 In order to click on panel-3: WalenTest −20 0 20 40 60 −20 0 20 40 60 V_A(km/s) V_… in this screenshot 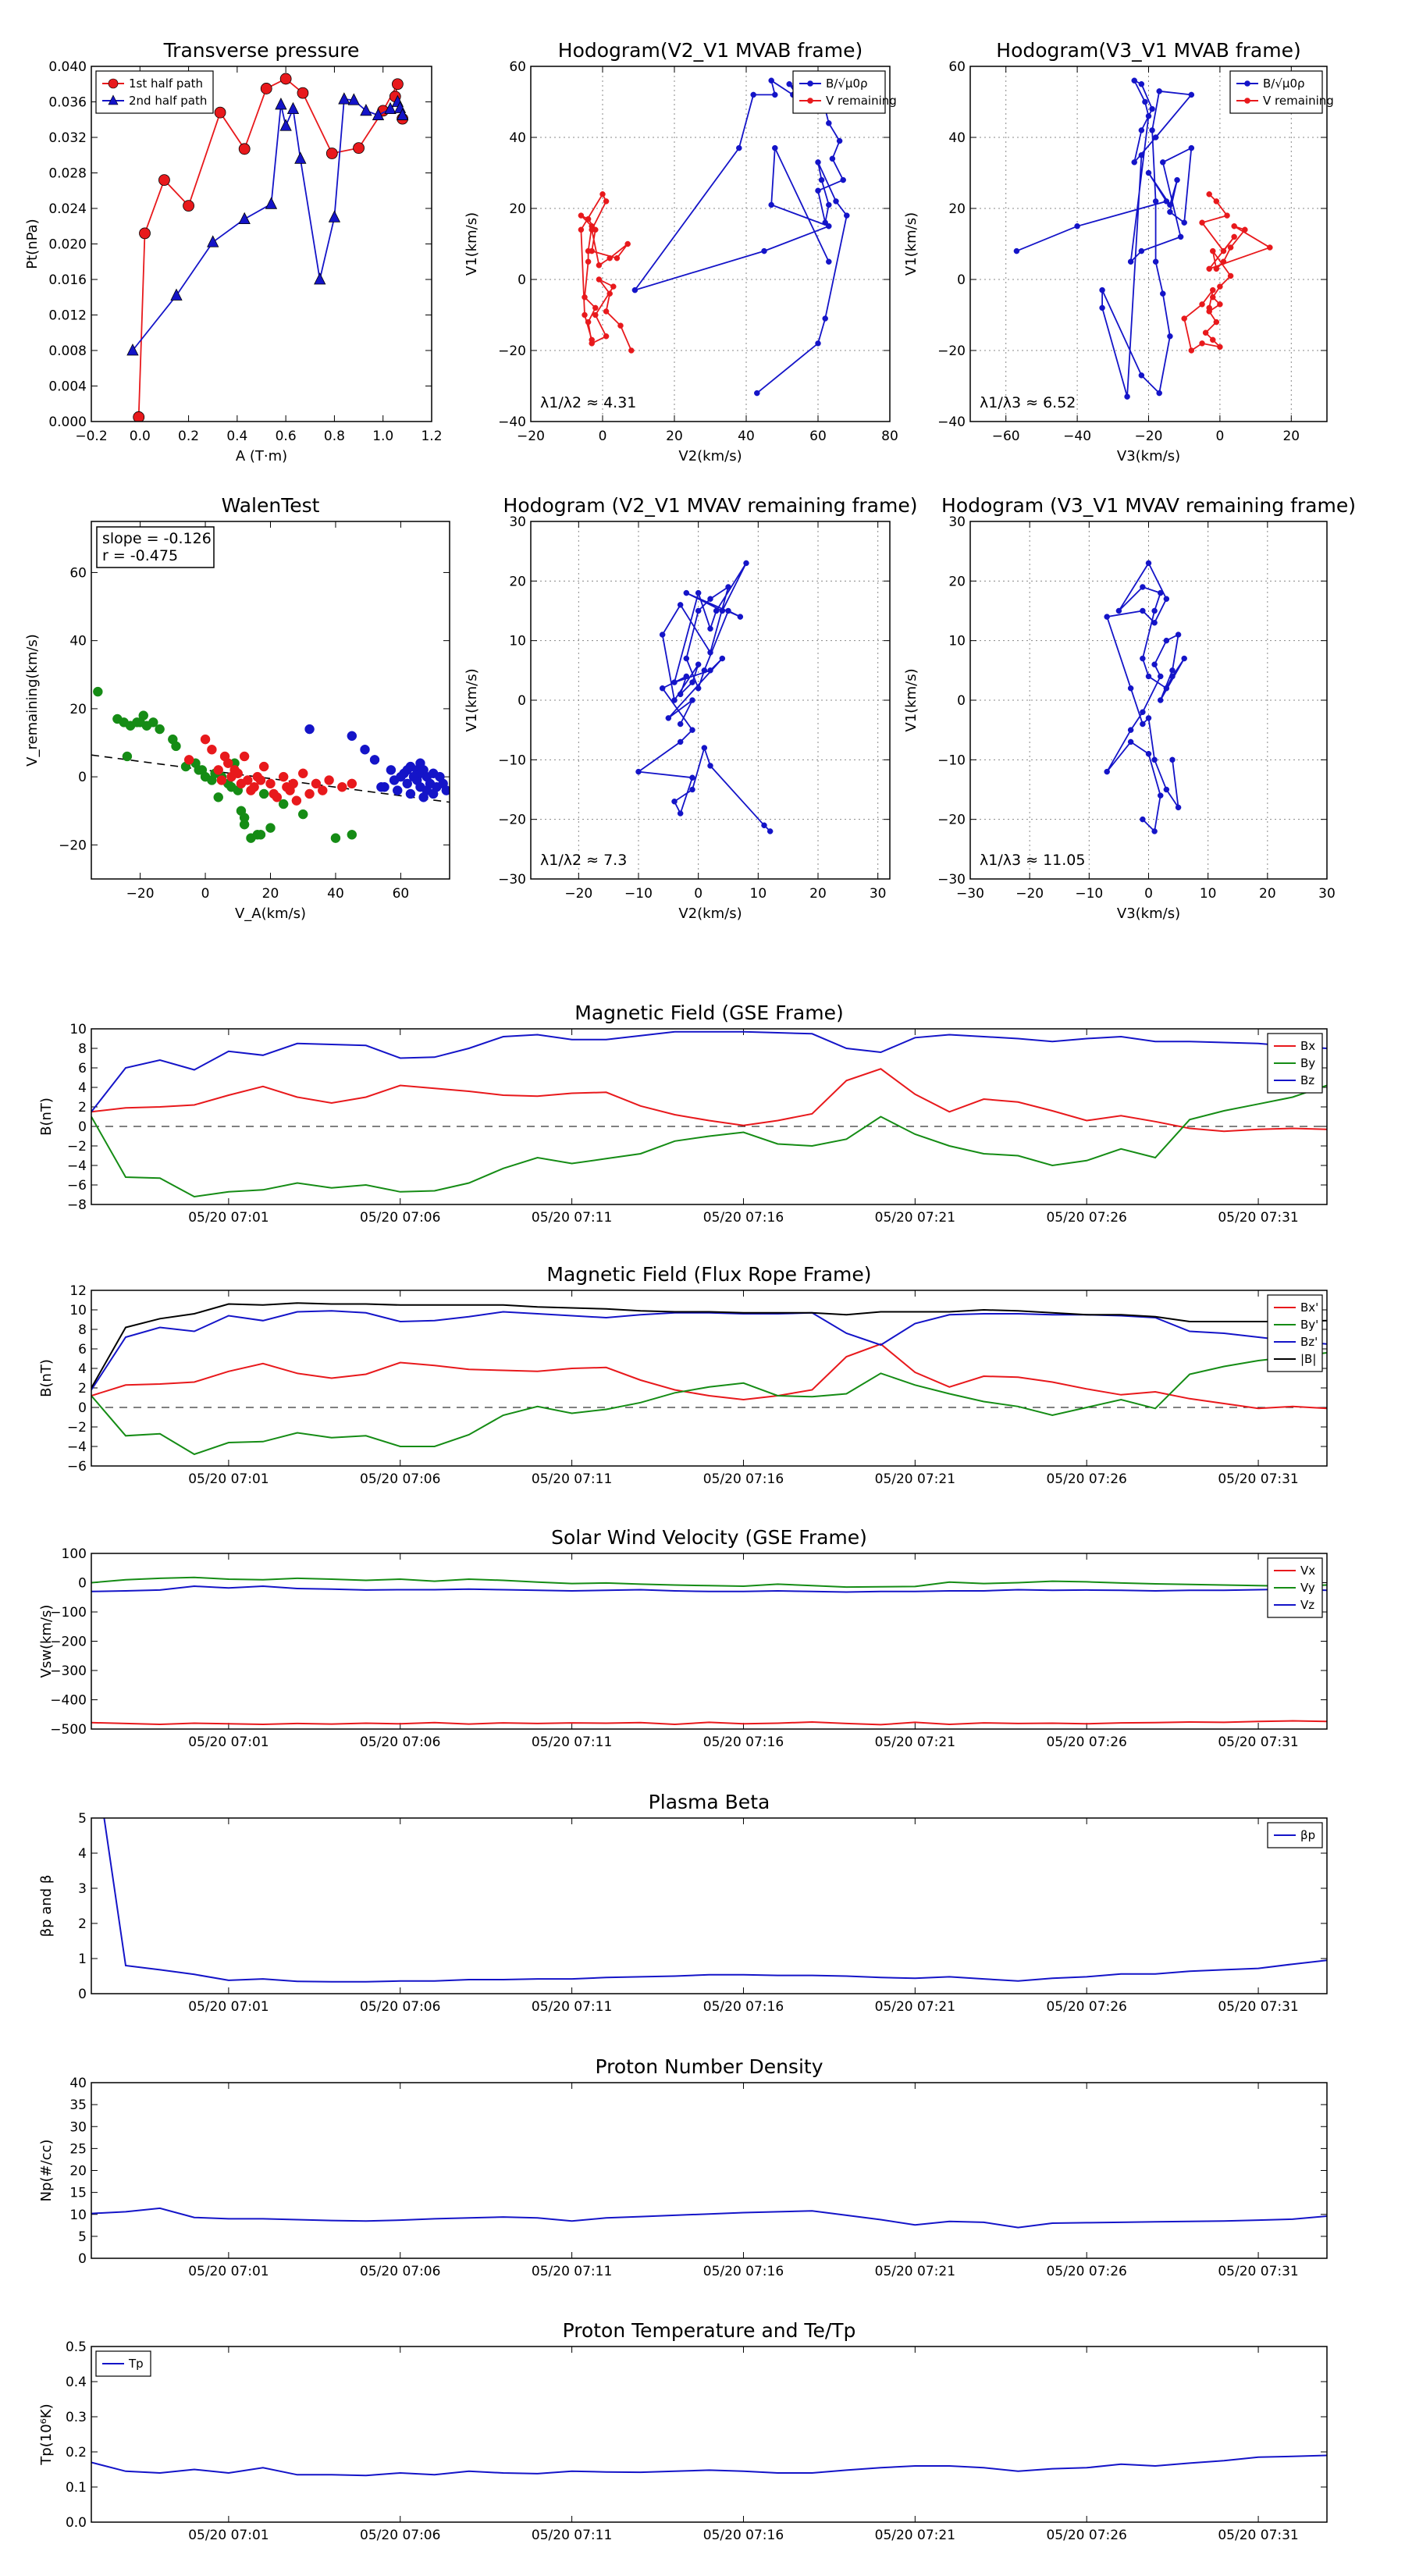, I will do `click(237, 708)`.